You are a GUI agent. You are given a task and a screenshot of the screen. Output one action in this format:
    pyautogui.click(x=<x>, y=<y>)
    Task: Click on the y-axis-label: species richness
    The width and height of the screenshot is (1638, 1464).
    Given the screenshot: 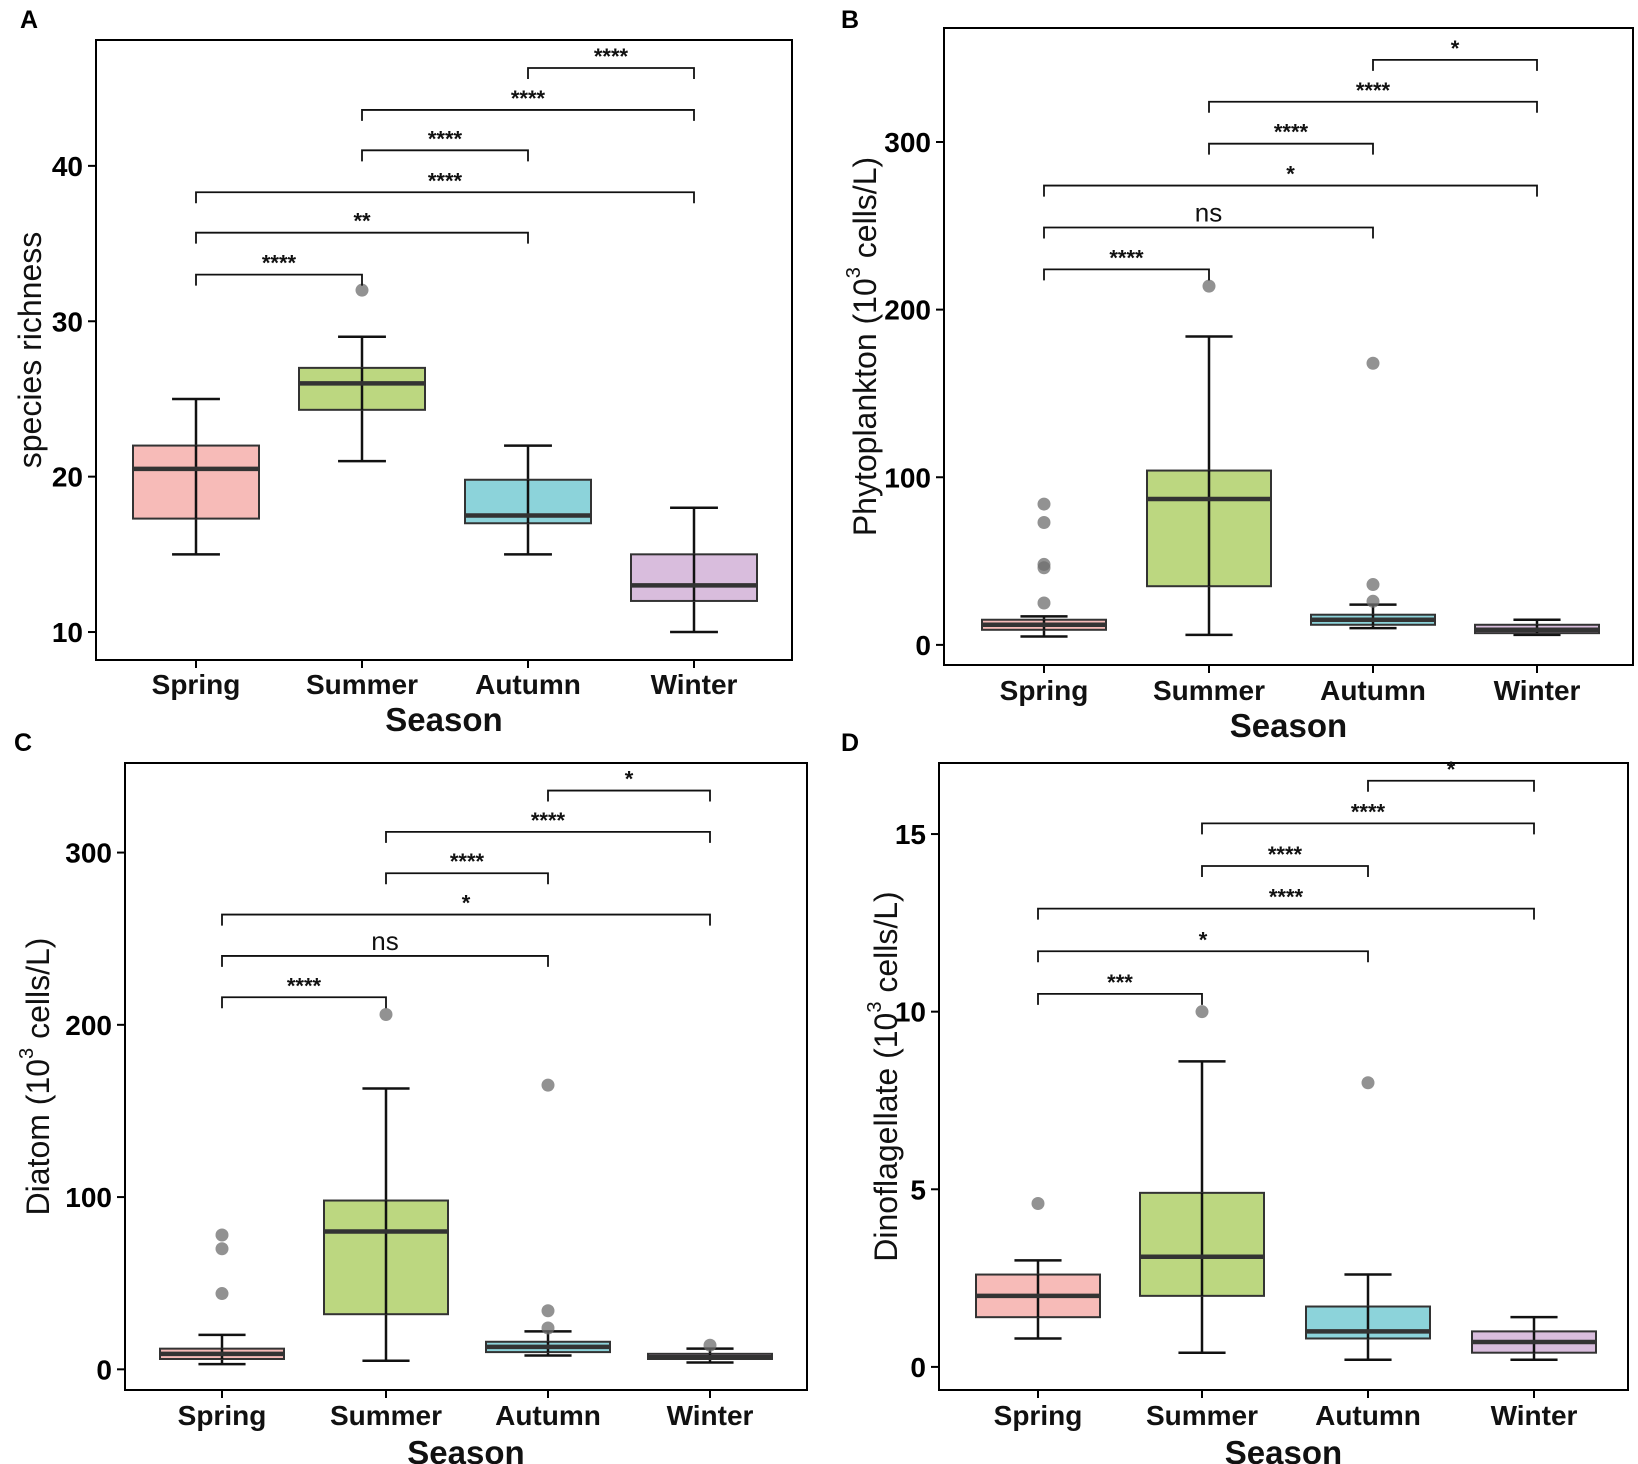 What is the action you would take?
    pyautogui.click(x=30, y=350)
    